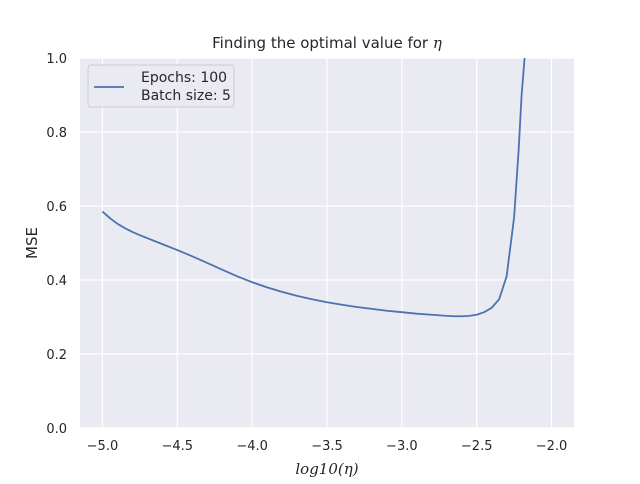 The height and width of the screenshot is (484, 640). Describe the element at coordinates (56, 133) in the screenshot. I see `y-tick-label: 0.8` at that location.